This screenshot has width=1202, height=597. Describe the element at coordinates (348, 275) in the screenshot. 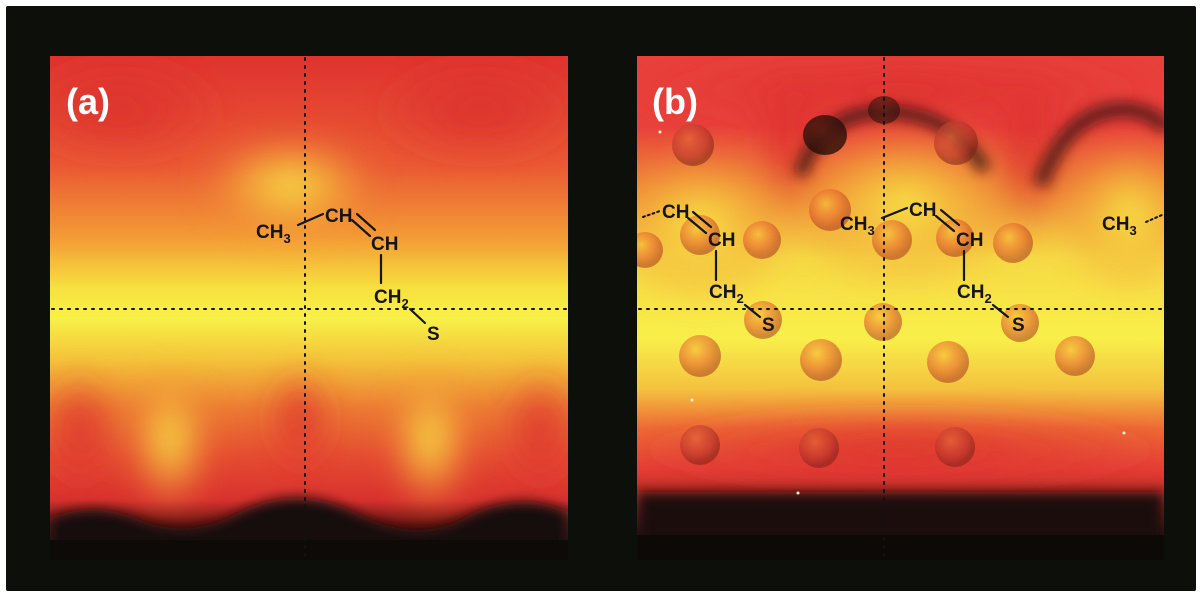

I see `panel-a-molecule: CH3 CH CH CH2 S` at that location.